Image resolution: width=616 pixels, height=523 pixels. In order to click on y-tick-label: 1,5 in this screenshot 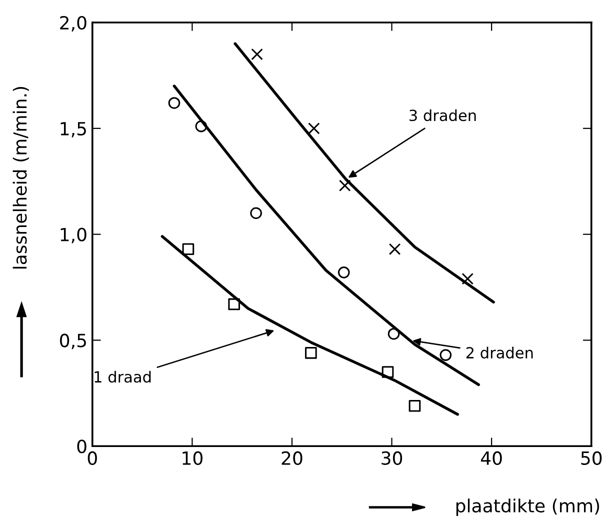, I will do `click(73, 130)`.